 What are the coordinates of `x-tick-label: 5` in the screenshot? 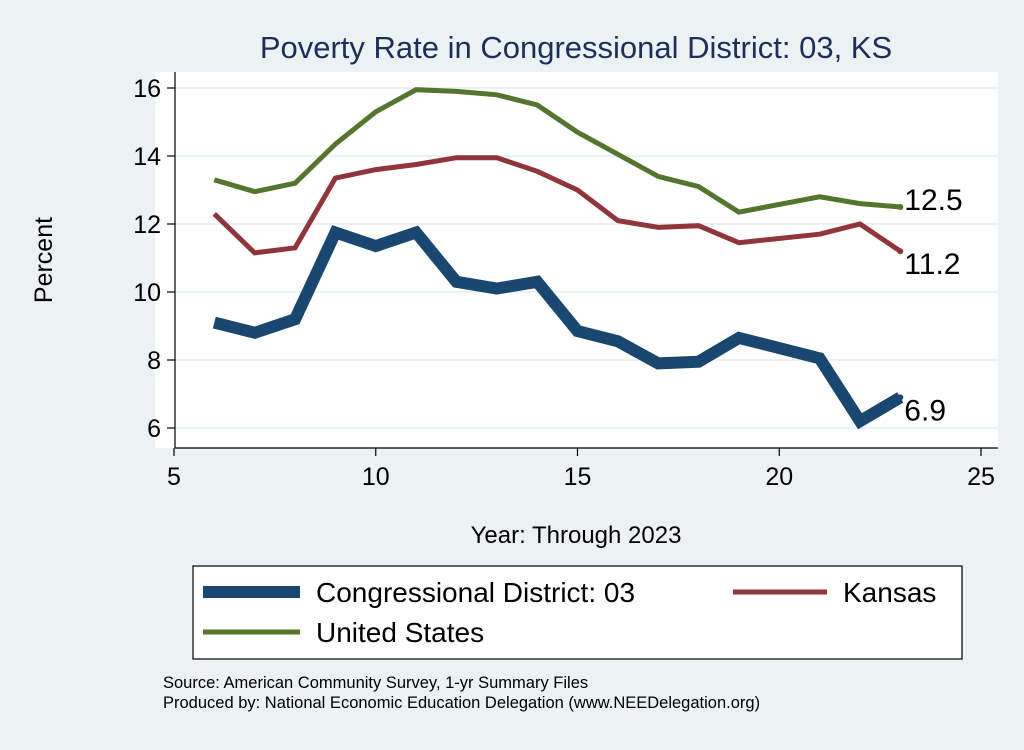 It's located at (174, 477).